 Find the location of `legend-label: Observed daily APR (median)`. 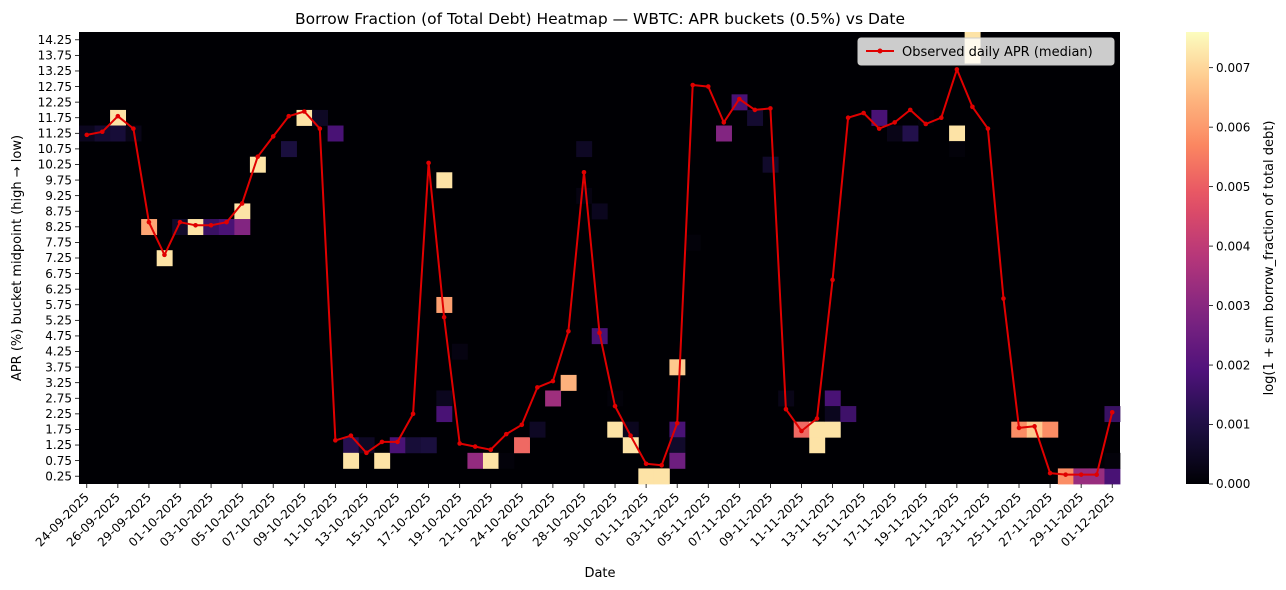

legend-label: Observed daily APR (median) is located at coordinates (997, 52).